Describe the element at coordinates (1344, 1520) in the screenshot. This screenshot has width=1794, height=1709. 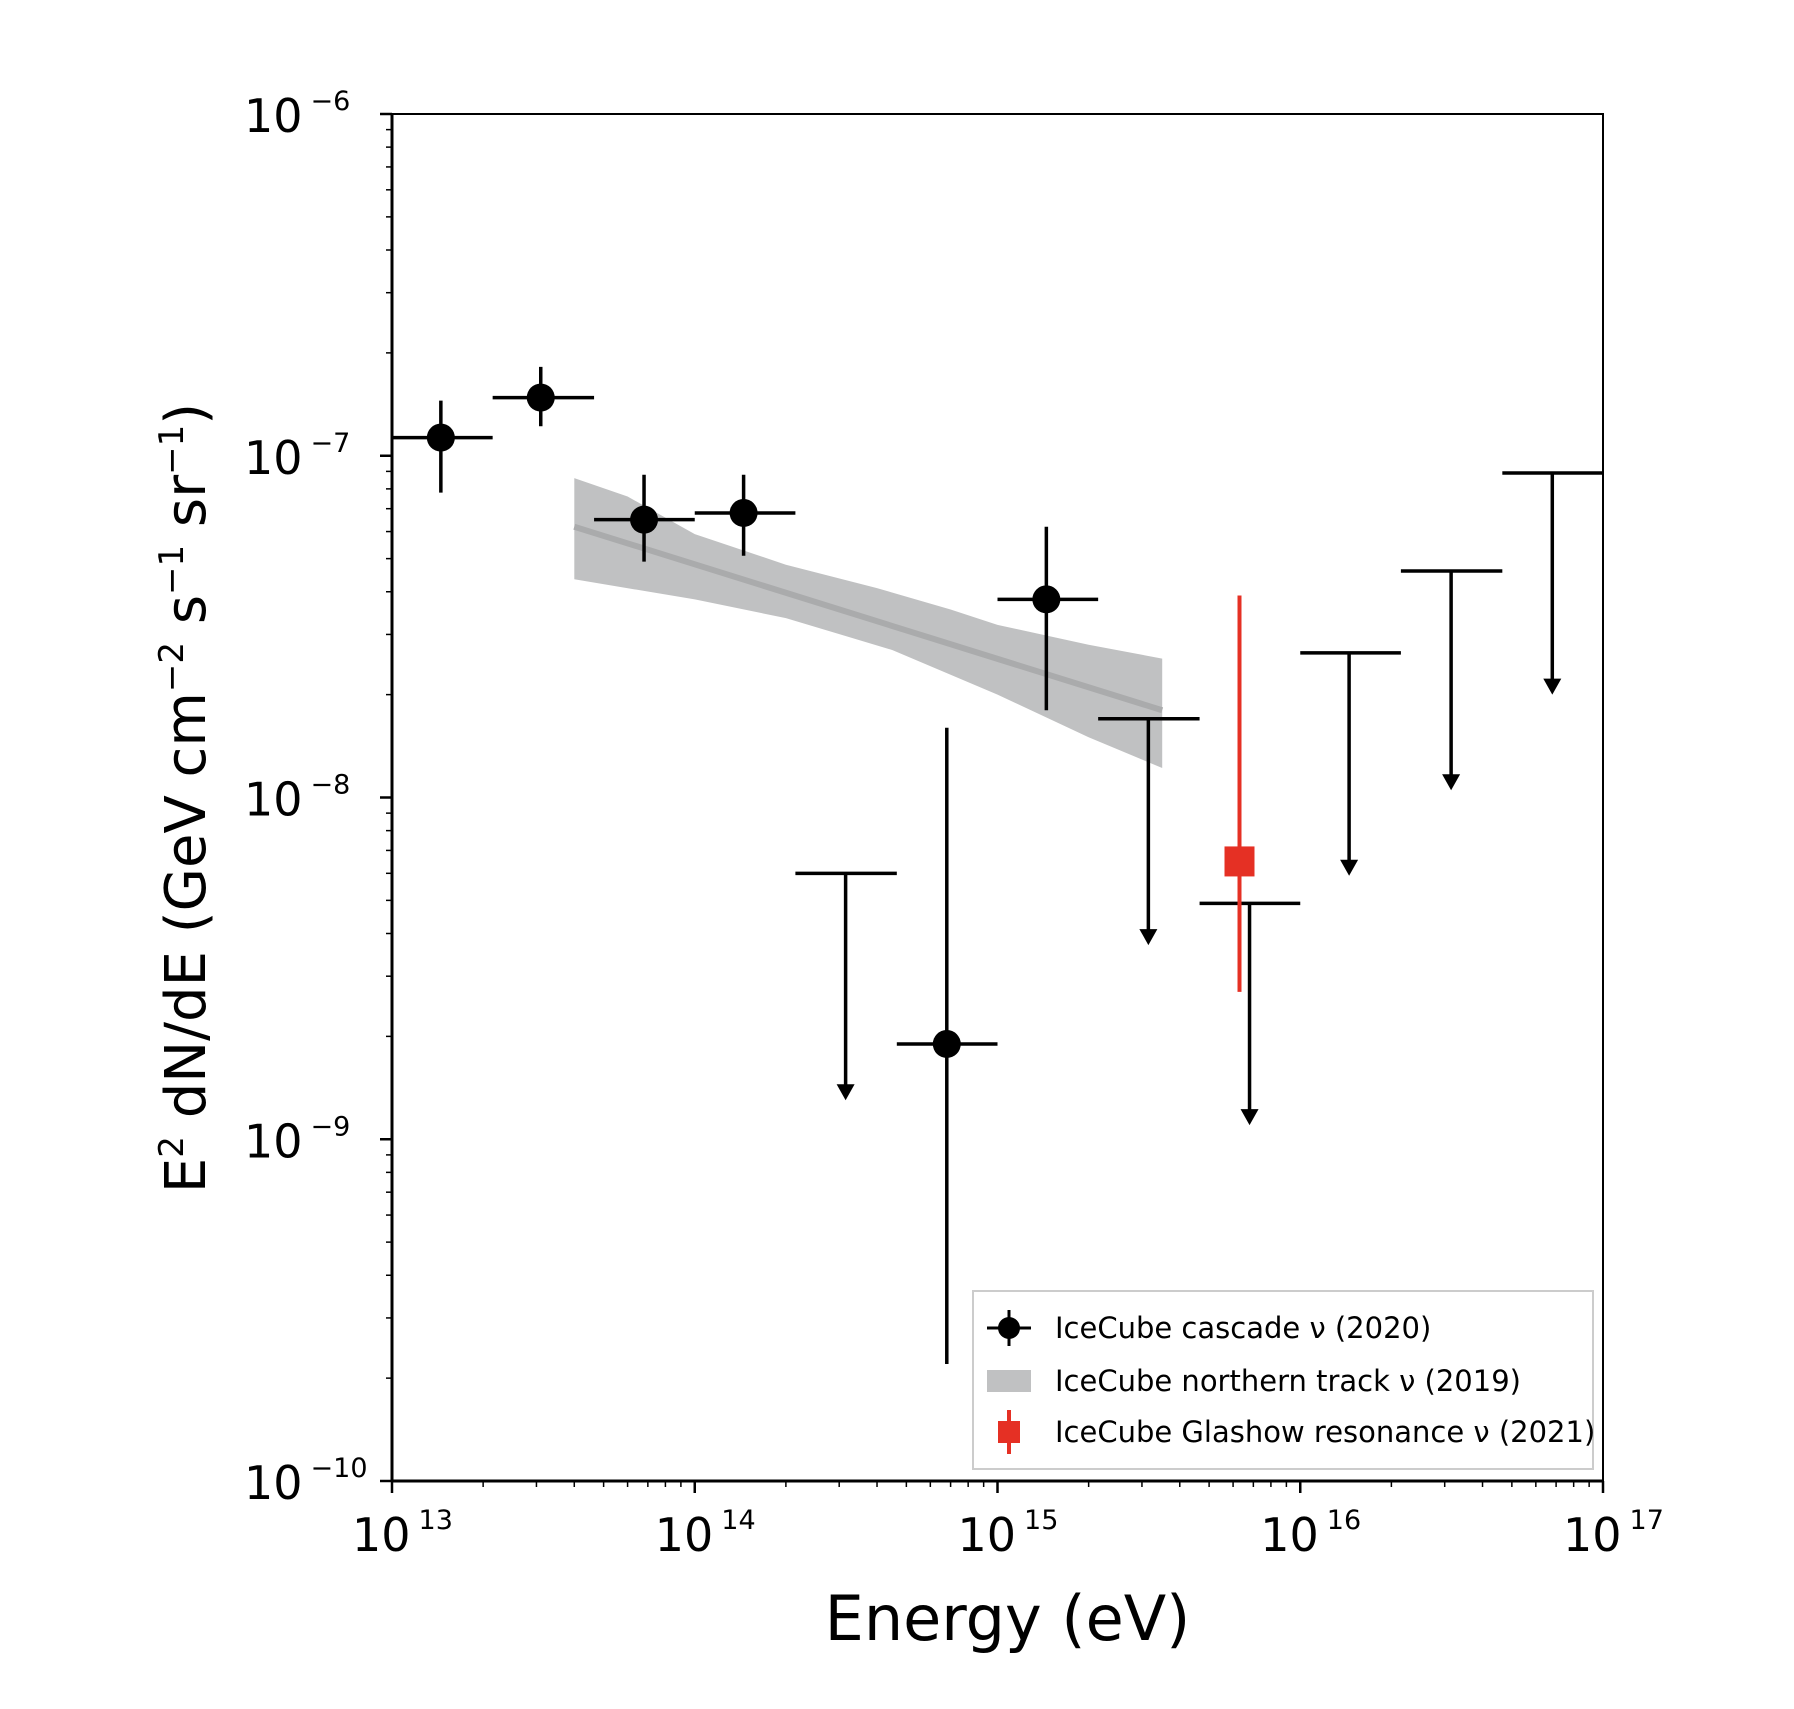
I see `x-tick-label-3-exponent: 16` at that location.